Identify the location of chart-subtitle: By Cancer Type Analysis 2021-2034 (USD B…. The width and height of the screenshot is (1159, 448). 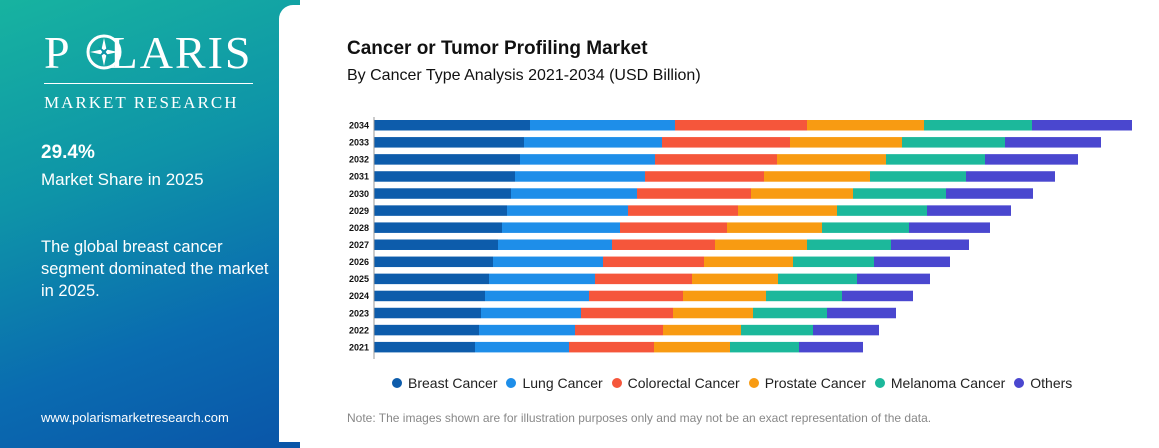
(524, 75).